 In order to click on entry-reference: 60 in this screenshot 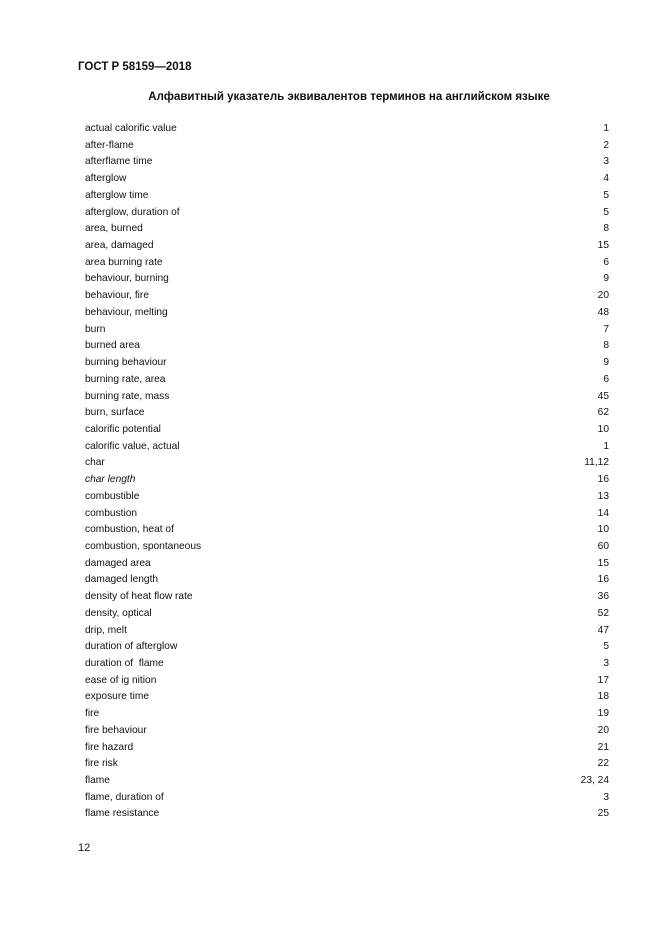, I will do `click(603, 546)`.